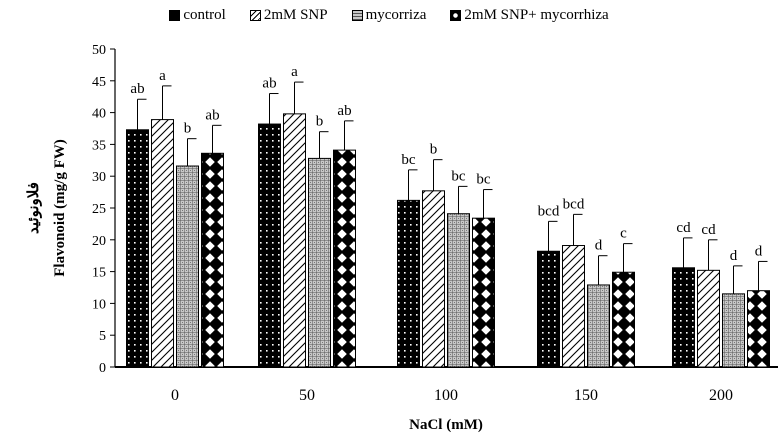  What do you see at coordinates (99, 145) in the screenshot?
I see `y-tick-label: 35` at bounding box center [99, 145].